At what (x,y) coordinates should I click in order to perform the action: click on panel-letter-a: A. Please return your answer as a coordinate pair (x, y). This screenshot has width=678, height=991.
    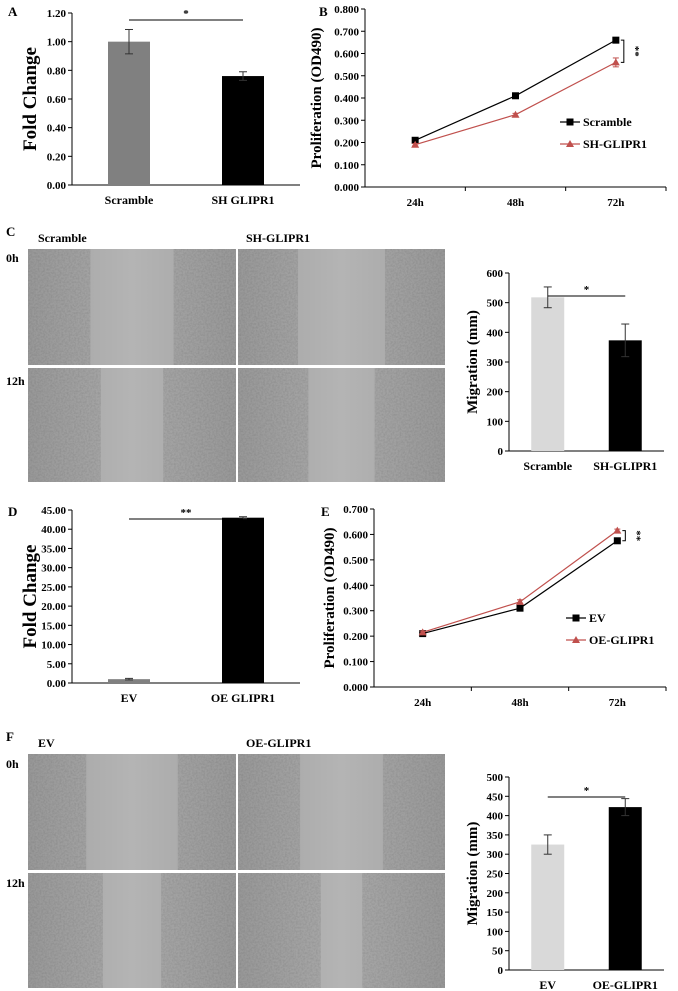
    Looking at the image, I should click on (13, 11).